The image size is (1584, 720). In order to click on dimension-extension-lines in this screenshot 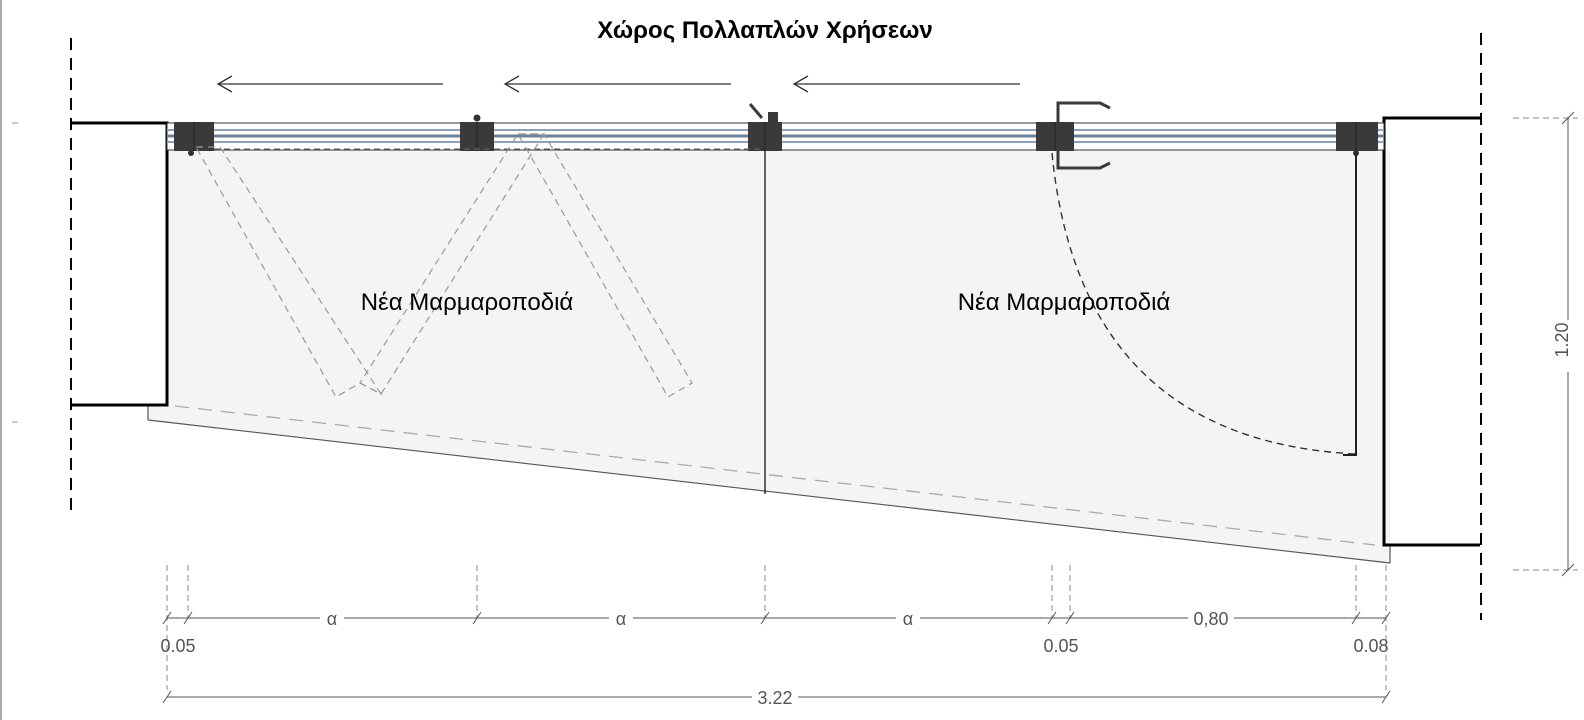, I will do `click(776, 627)`.